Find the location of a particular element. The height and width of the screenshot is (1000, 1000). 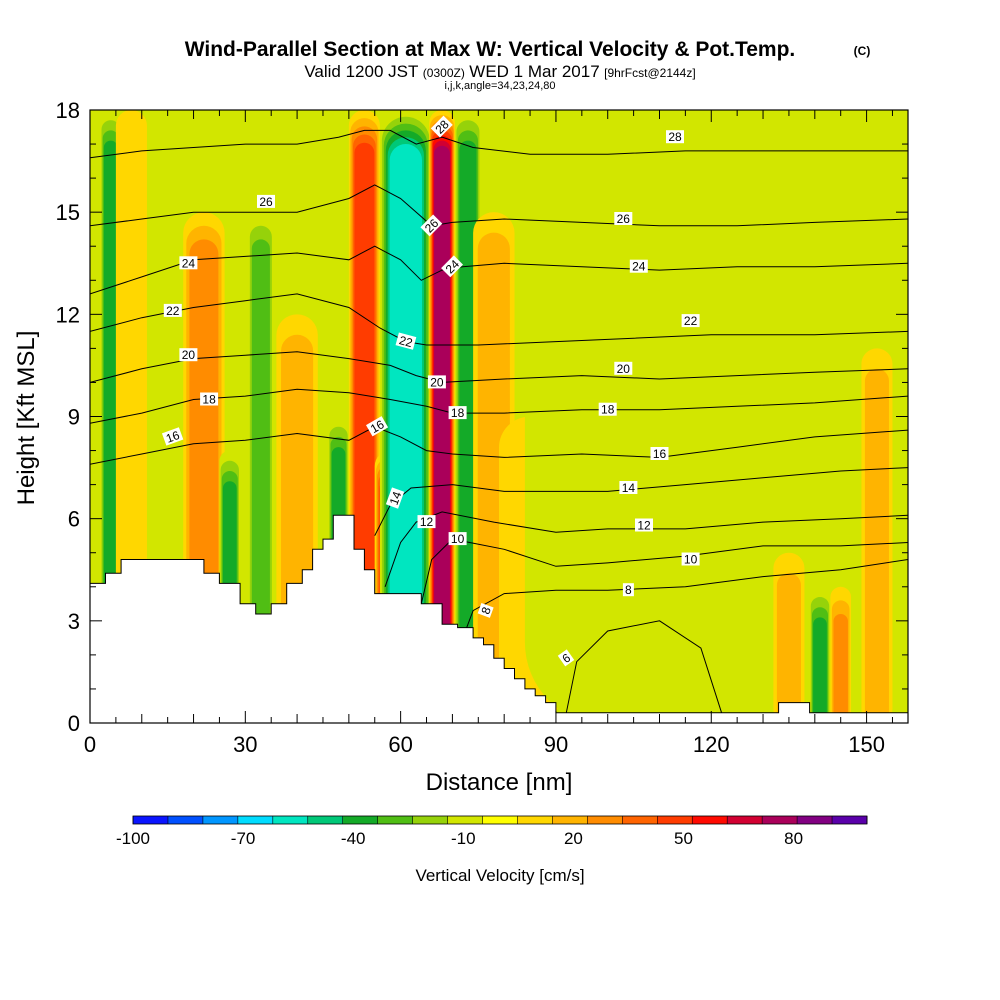

colorbar-tick-label: -70 is located at coordinates (243, 838).